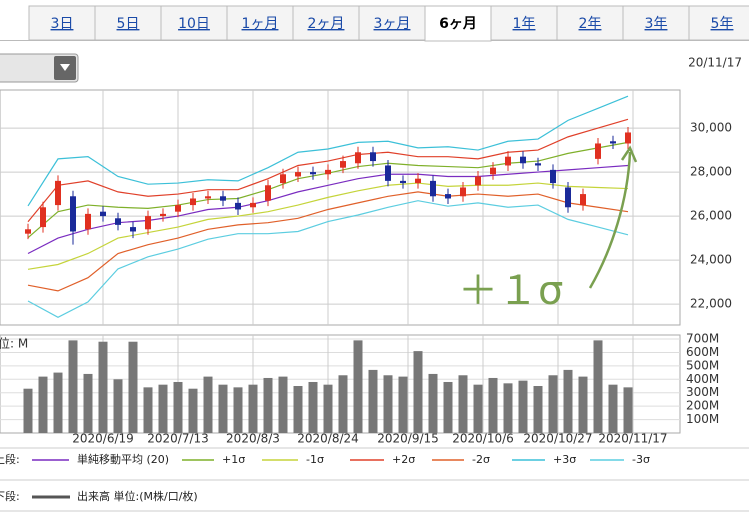  What do you see at coordinates (641, 459) in the screenshot?
I see `legend-label: -3σ` at bounding box center [641, 459].